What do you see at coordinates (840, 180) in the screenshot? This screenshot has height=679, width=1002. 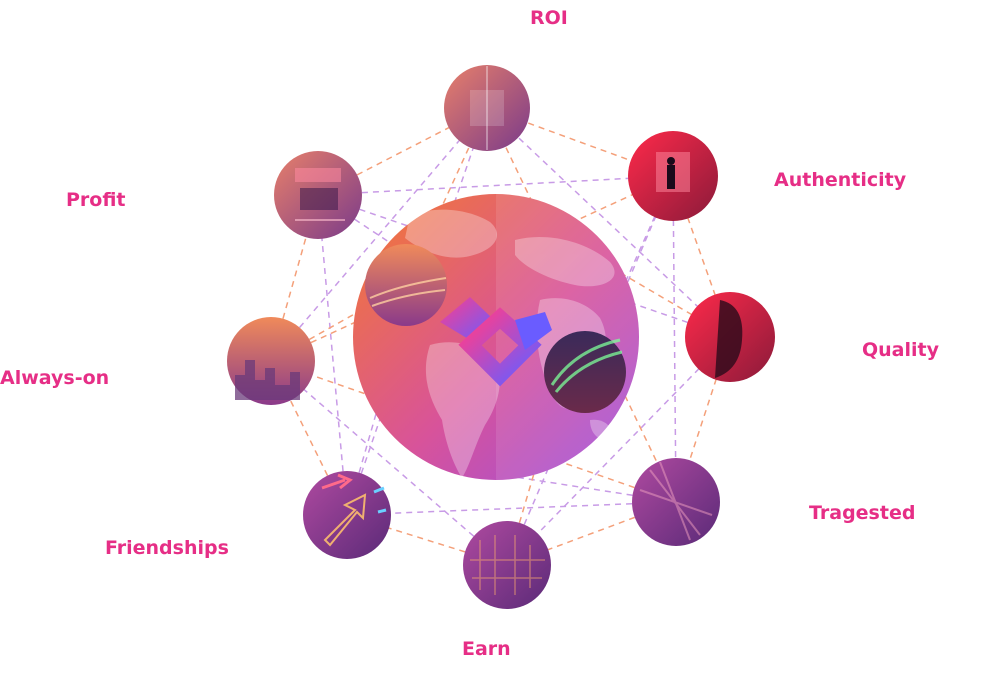 I see `label-authenticity: Authenticity` at bounding box center [840, 180].